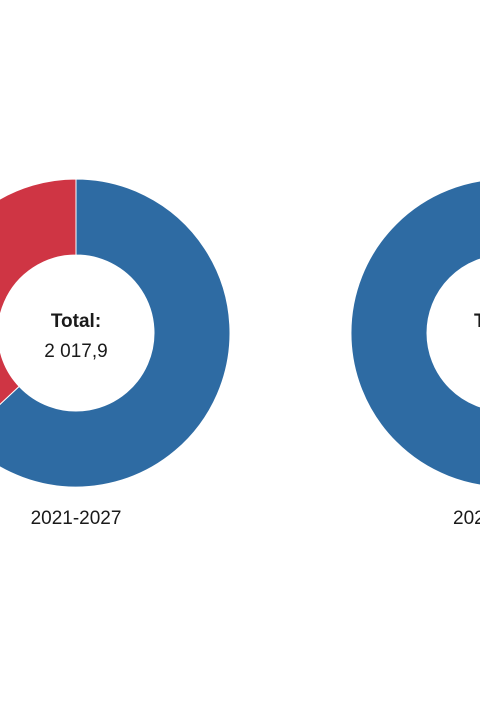  I want to click on donut-2-period-label: 202, so click(466, 518).